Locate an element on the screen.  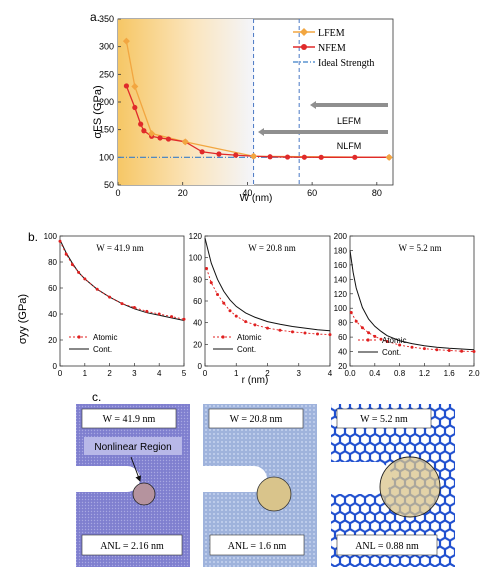
b1-ytick-label: 20 is located at coordinates (52, 340).